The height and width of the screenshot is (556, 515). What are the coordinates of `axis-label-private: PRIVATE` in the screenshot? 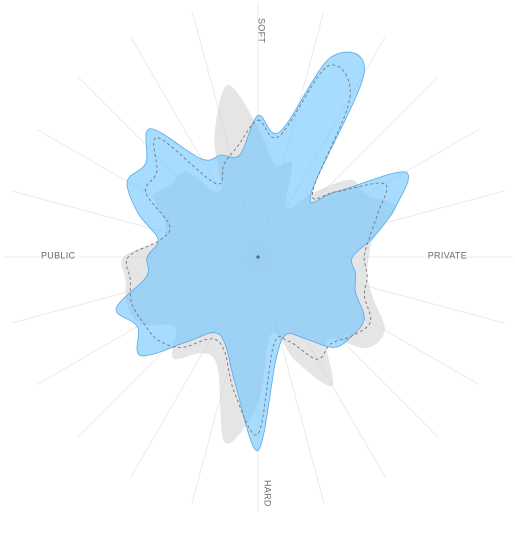 It's located at (447, 255).